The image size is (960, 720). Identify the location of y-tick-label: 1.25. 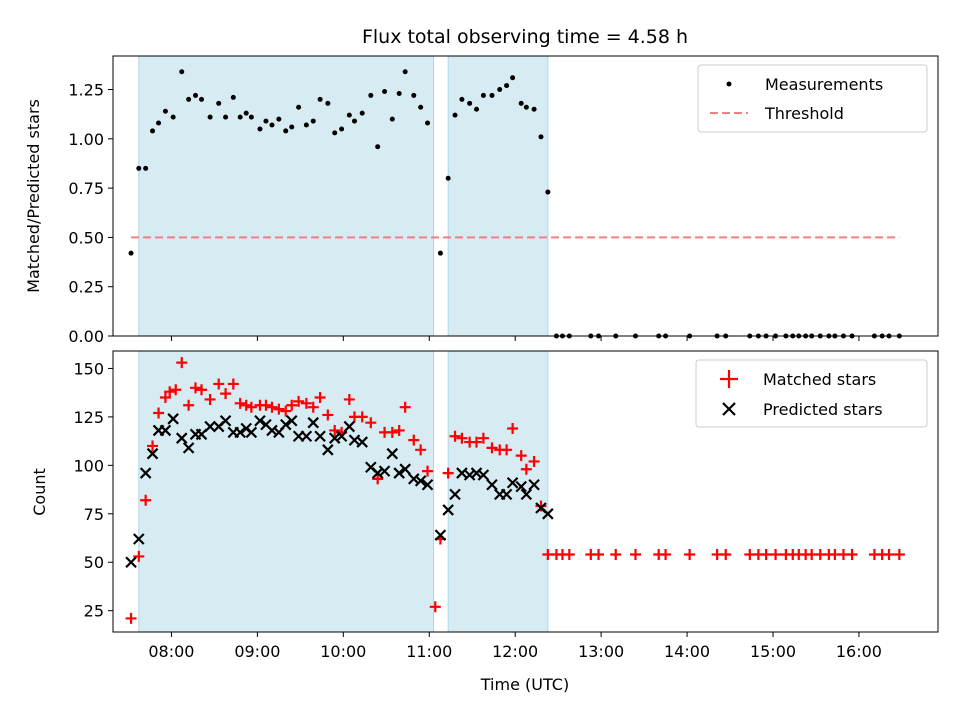
(86, 90).